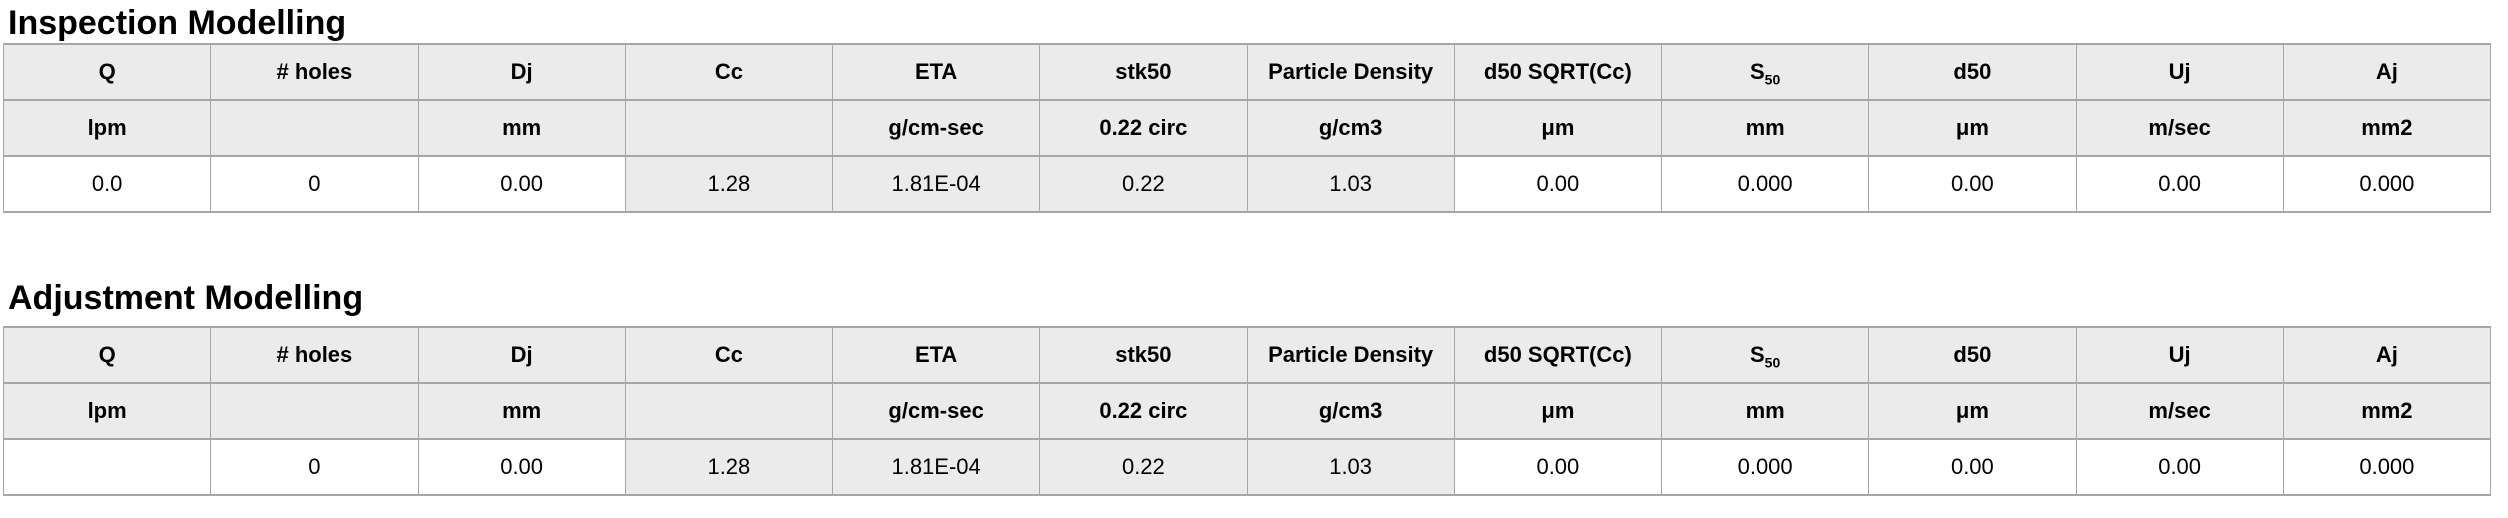 This screenshot has width=2508, height=518. Describe the element at coordinates (107, 467) in the screenshot. I see `value-cell-q` at that location.